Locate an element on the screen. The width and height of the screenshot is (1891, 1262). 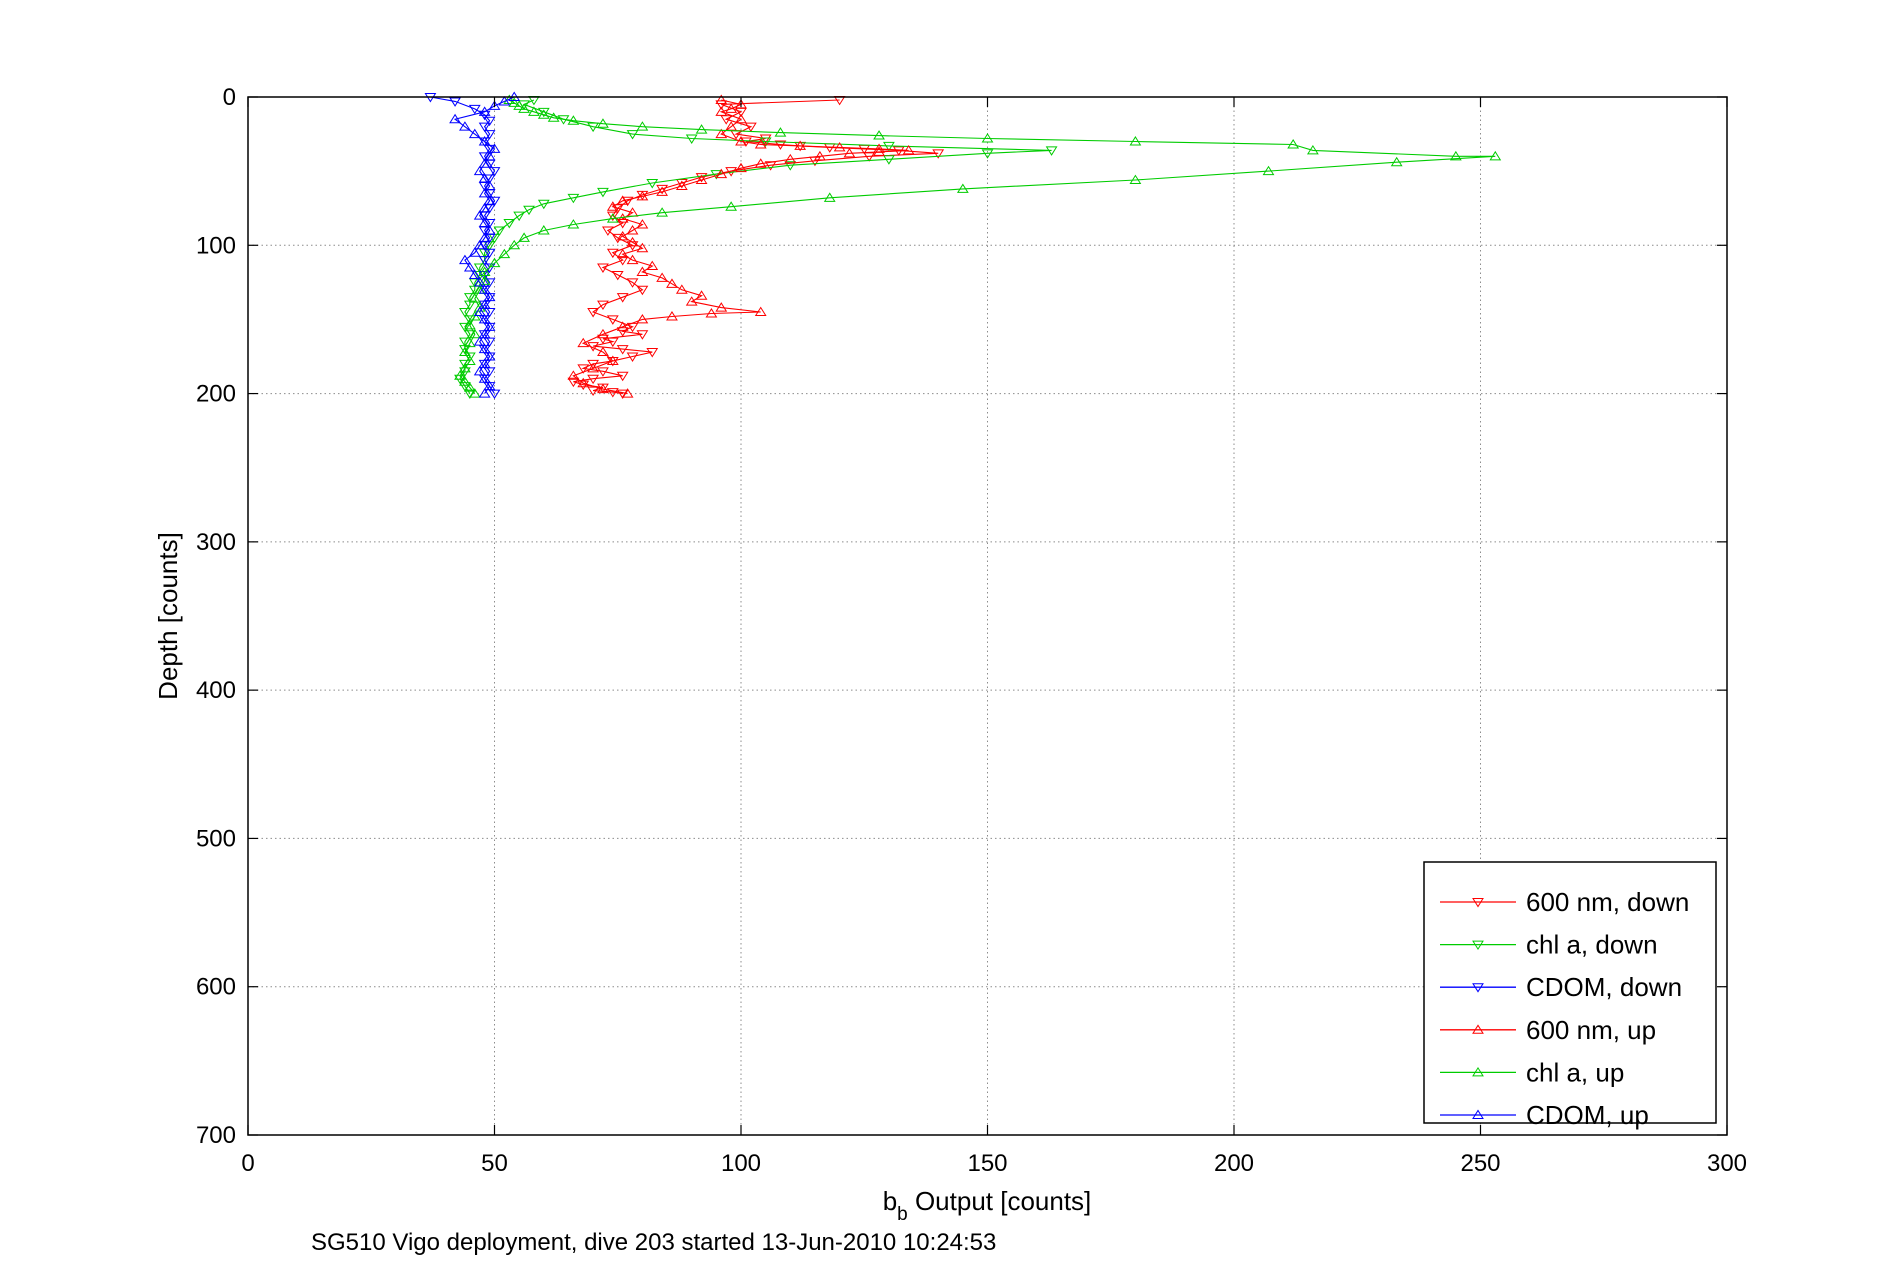
legend-label: chl a, down is located at coordinates (1592, 945).